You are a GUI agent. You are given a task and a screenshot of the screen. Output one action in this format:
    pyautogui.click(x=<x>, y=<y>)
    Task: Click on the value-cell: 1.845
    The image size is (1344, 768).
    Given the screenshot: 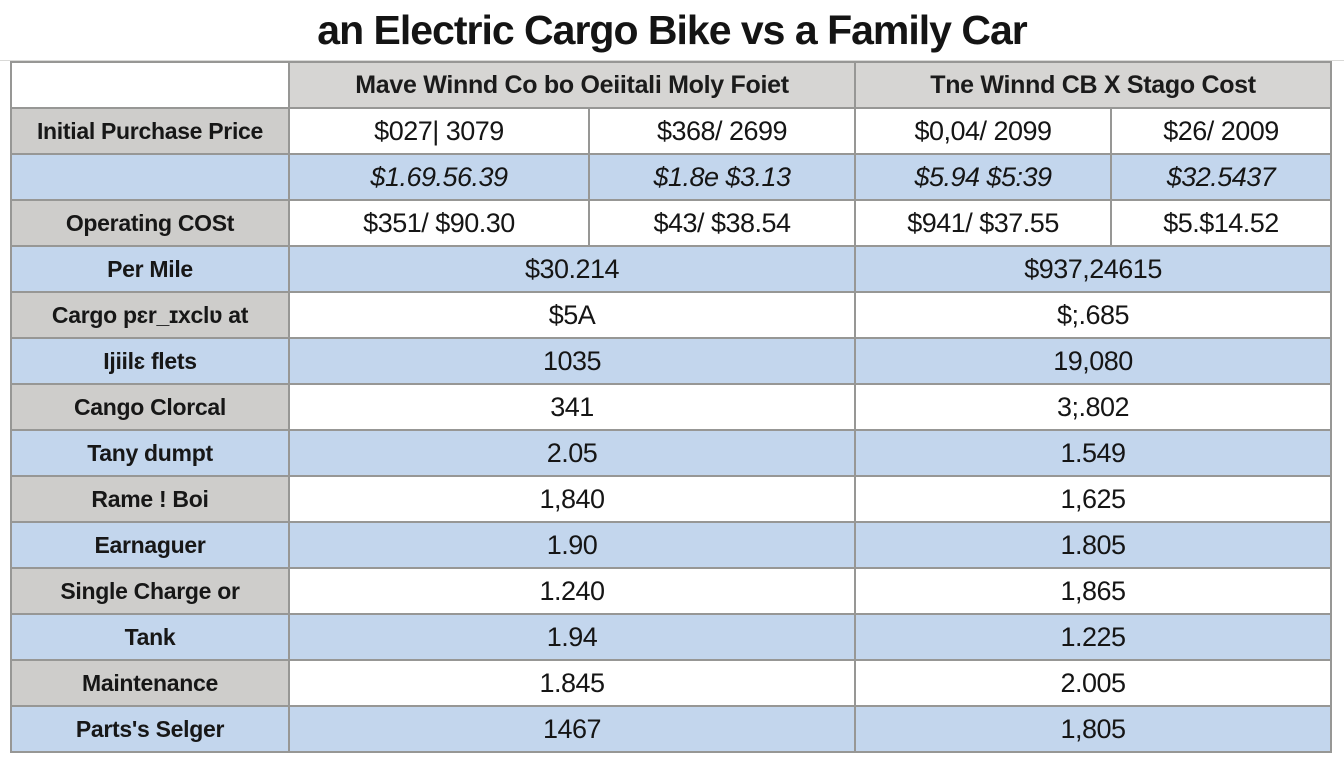 What is the action you would take?
    pyautogui.click(x=572, y=683)
    